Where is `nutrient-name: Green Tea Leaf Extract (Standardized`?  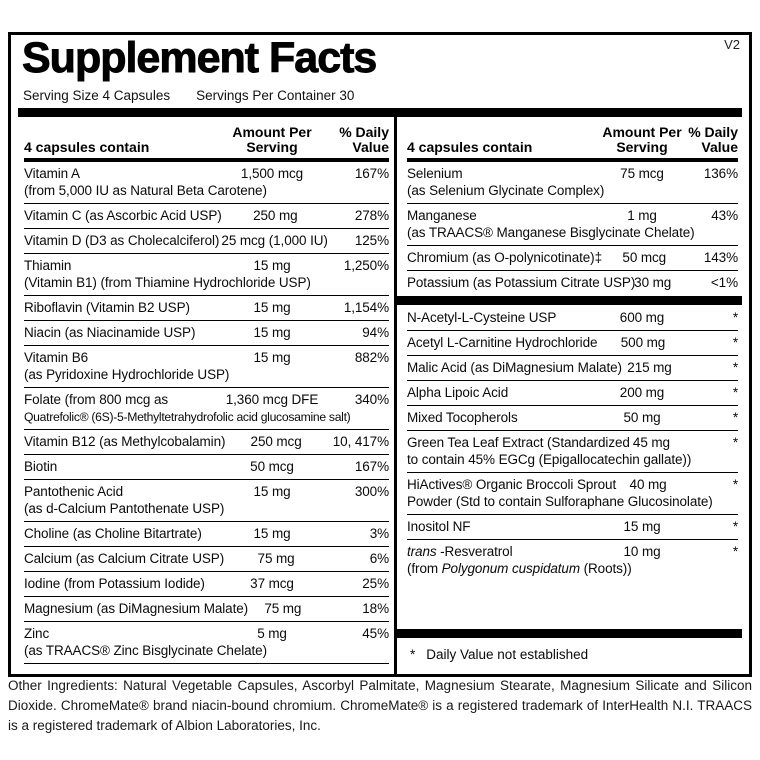
nutrient-name: Green Tea Leaf Extract (Standardized is located at coordinates (518, 443).